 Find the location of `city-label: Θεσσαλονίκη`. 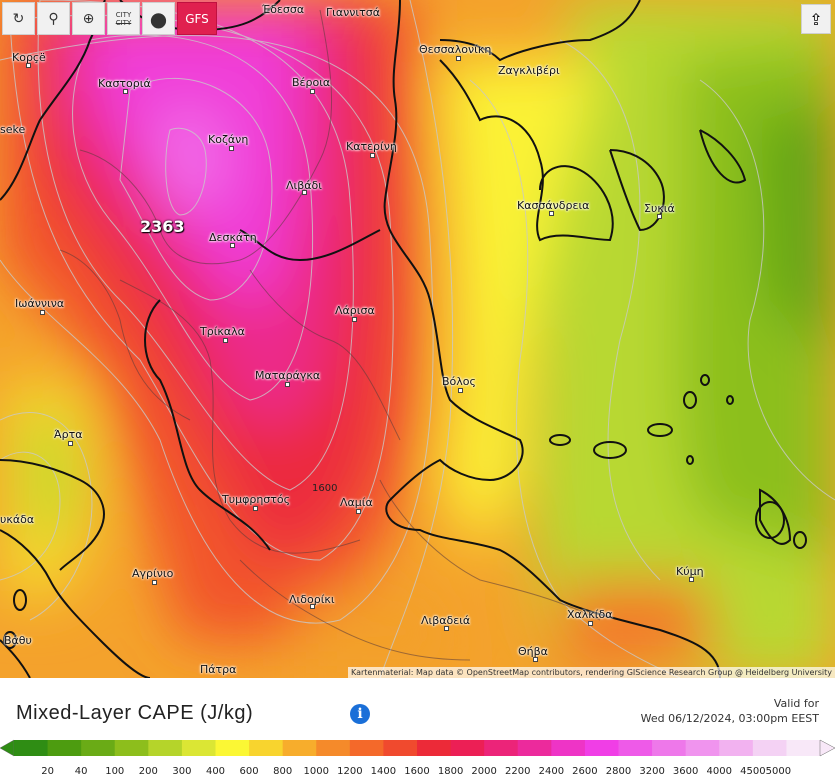

city-label: Θεσσαλονίκη is located at coordinates (455, 49).